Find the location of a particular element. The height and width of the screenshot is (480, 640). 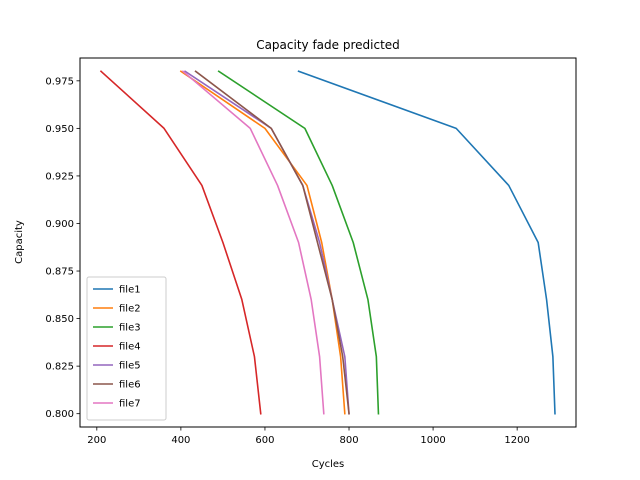

x-tick-label: 1200 is located at coordinates (516, 440).